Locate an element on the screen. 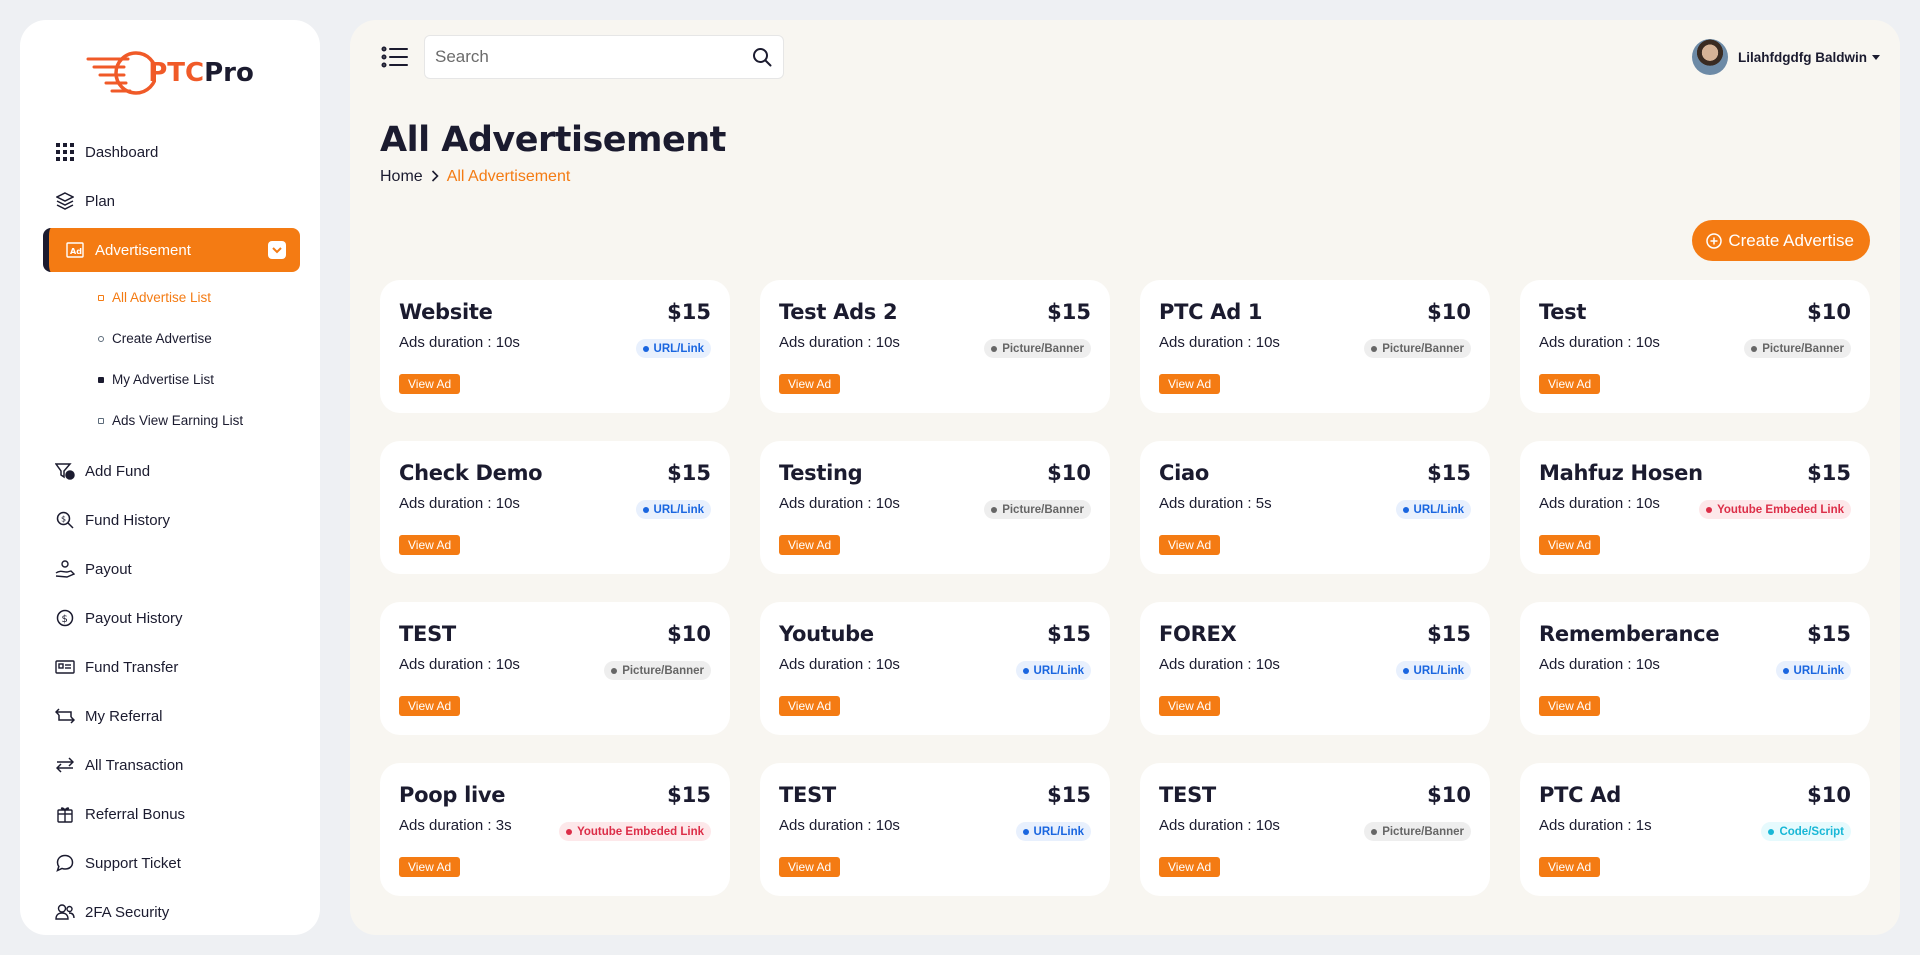 Image resolution: width=1920 pixels, height=955 pixels. logo: PTCPro is located at coordinates (170, 73).